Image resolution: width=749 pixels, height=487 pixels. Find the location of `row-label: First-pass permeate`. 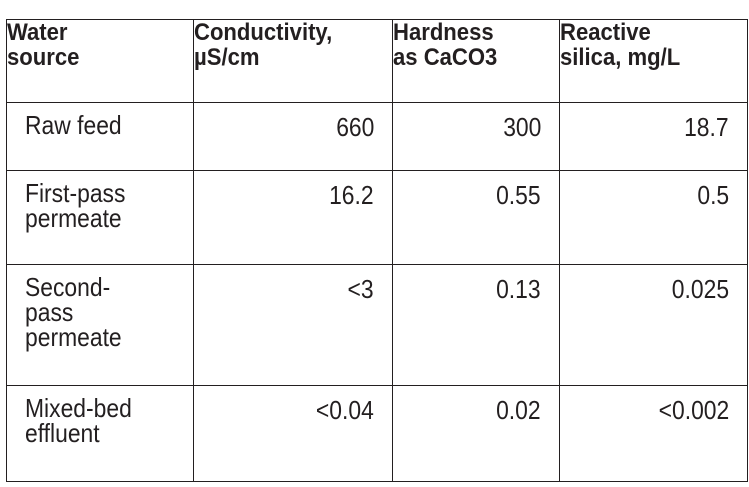

row-label: First-pass permeate is located at coordinates (100, 217).